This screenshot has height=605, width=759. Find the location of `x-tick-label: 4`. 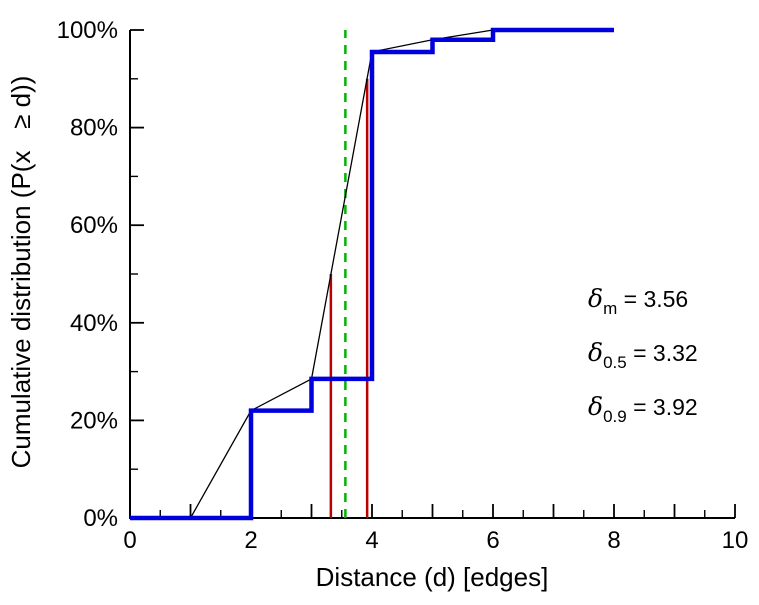

x-tick-label: 4 is located at coordinates (371, 540).